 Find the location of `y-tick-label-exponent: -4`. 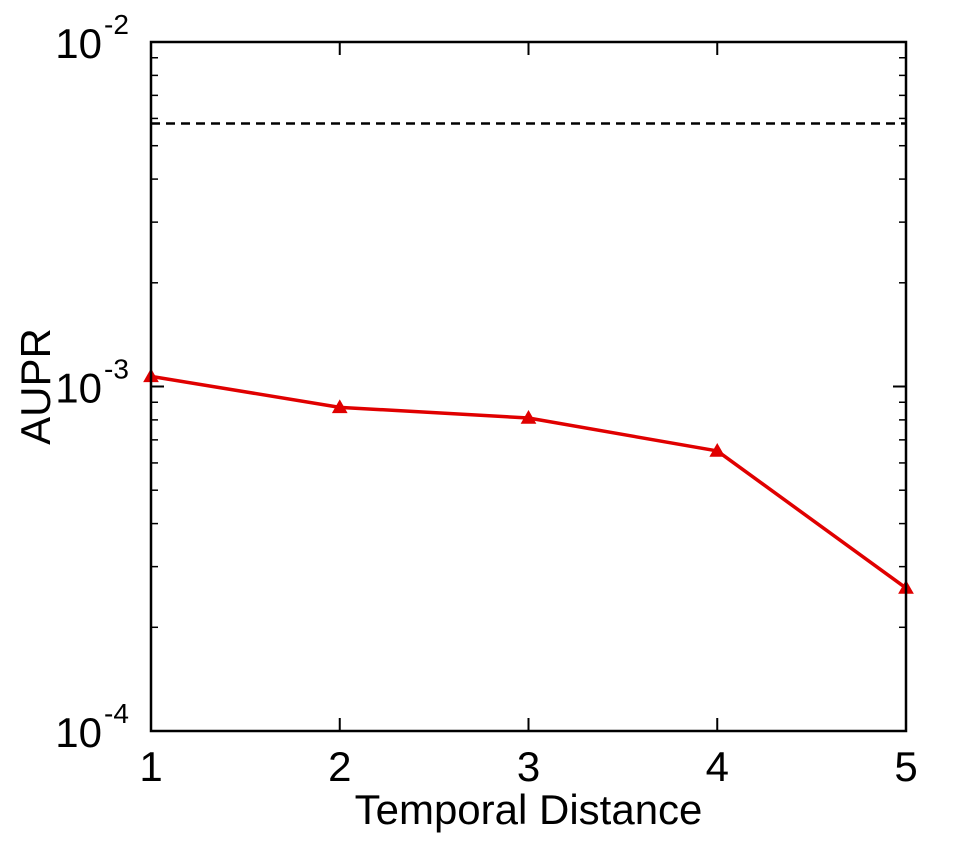

y-tick-label-exponent: -4 is located at coordinates (116, 713).